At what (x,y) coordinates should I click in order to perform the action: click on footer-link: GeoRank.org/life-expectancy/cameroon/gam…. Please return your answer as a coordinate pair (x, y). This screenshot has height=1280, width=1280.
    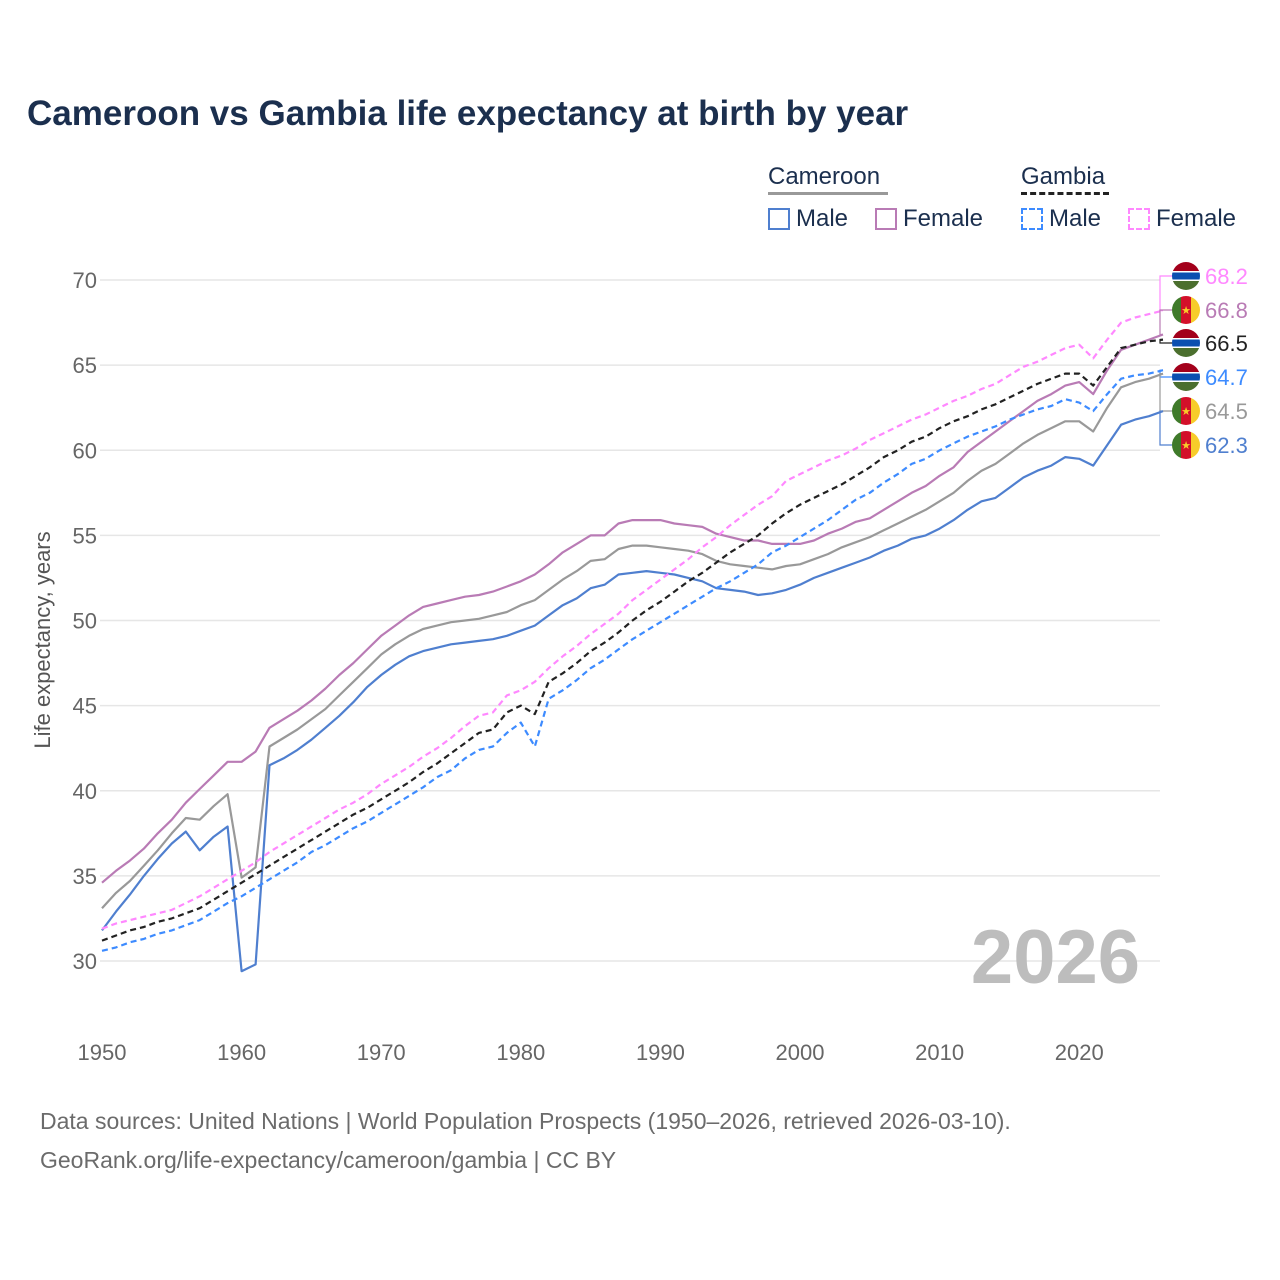
    Looking at the image, I should click on (328, 1160).